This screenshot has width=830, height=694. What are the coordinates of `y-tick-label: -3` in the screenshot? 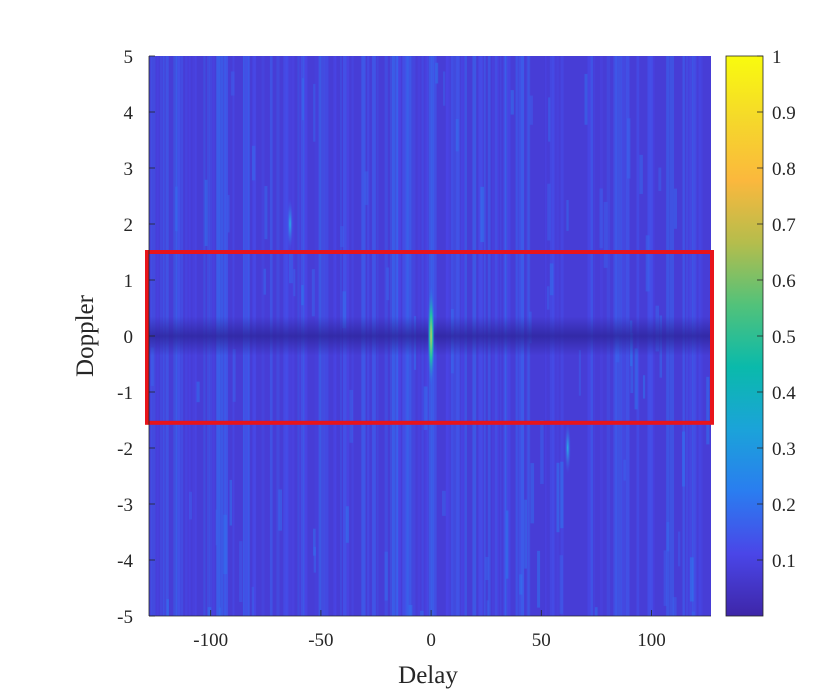 It's located at (125, 505).